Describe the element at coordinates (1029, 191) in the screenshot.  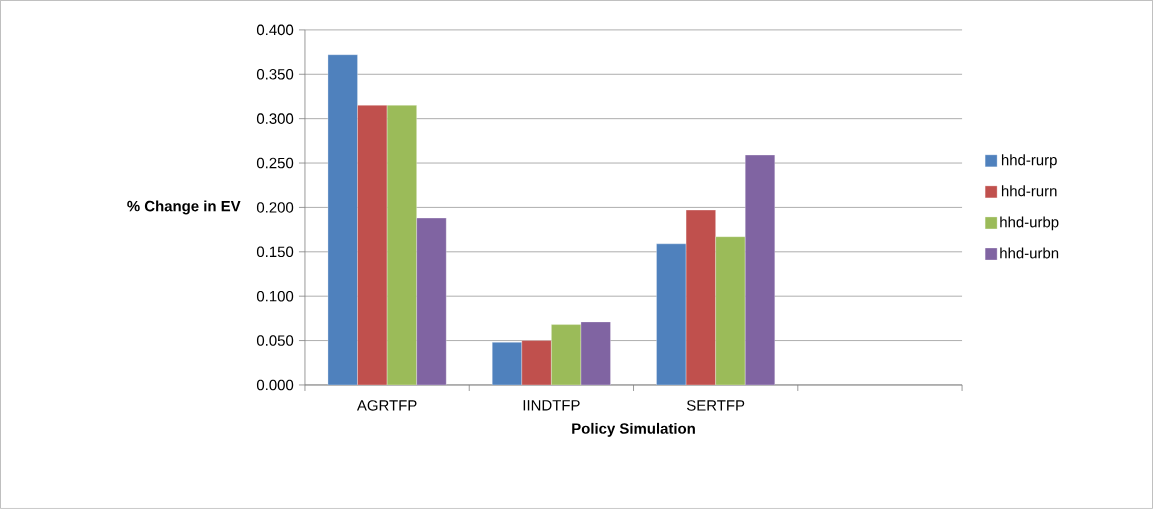
I see `legend-label: hhd-rurn` at that location.